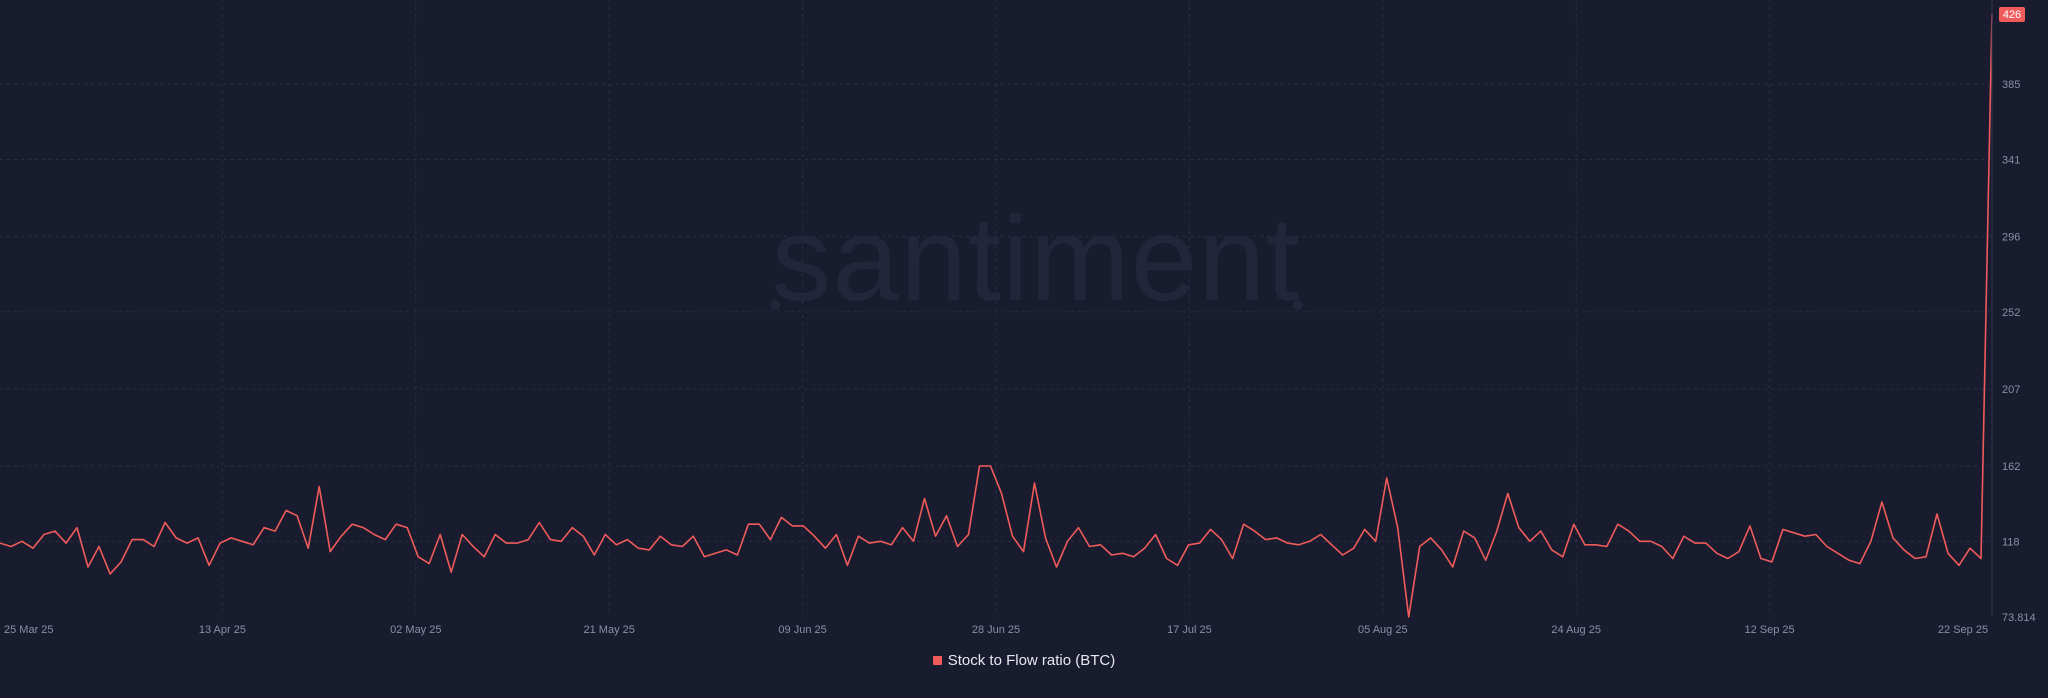  Describe the element at coordinates (1963, 630) in the screenshot. I see `x-tick-label: 22 Sep 25` at that location.